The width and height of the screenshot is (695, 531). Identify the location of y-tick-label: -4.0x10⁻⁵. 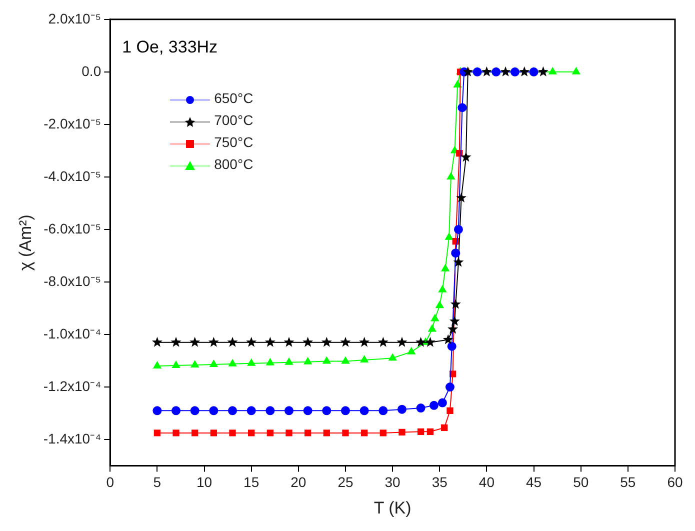
(73, 176).